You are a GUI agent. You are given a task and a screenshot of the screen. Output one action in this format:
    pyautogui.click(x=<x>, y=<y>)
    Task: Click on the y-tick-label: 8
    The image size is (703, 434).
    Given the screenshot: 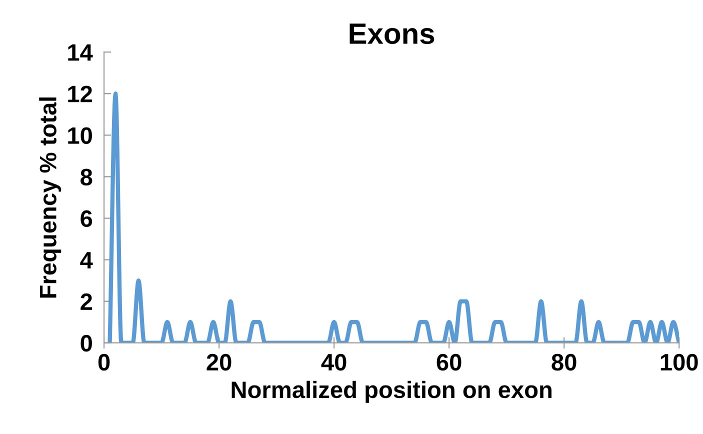 What is the action you would take?
    pyautogui.click(x=86, y=177)
    